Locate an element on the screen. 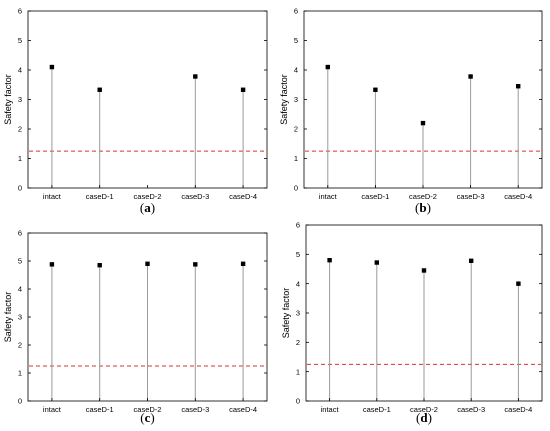 This screenshot has height=431, width=550. panel-label: (d) is located at coordinates (424, 417).